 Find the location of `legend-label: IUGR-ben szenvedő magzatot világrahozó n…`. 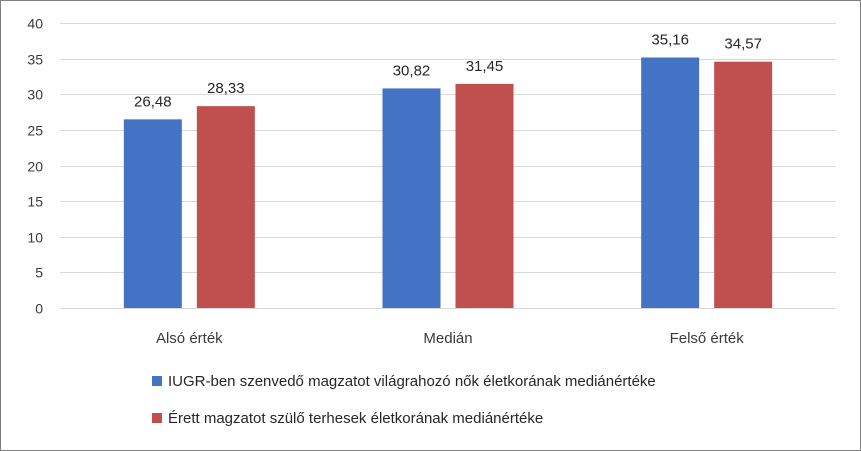

legend-label: IUGR-ben szenvedő magzatot világrahozó n… is located at coordinates (412, 381).